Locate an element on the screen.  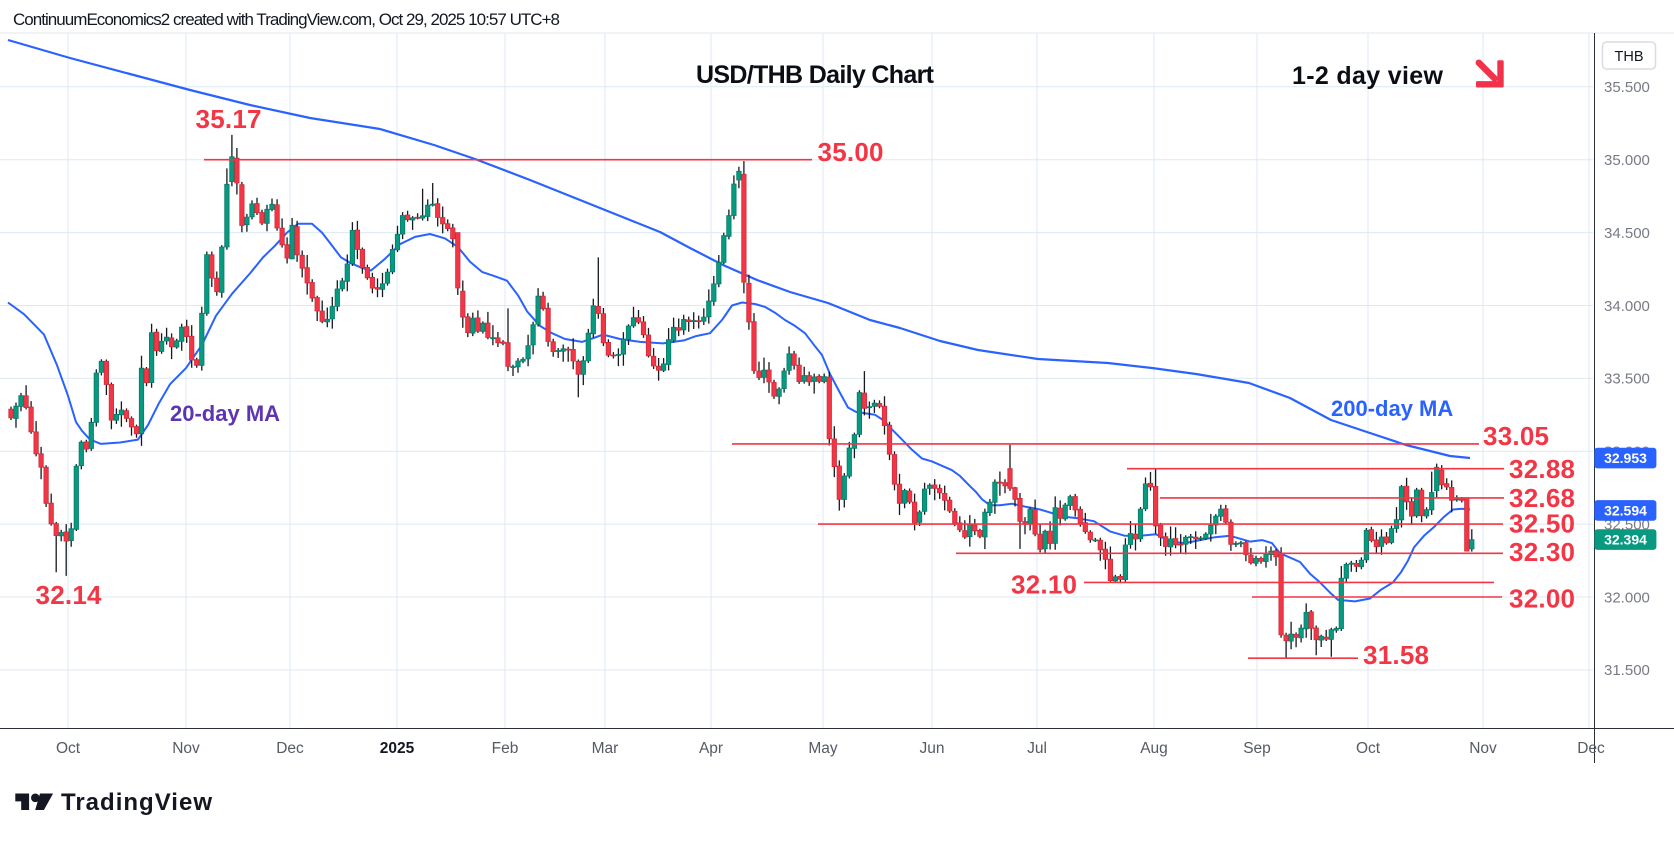
svg-text: Sep is located at coordinates (1257, 748).